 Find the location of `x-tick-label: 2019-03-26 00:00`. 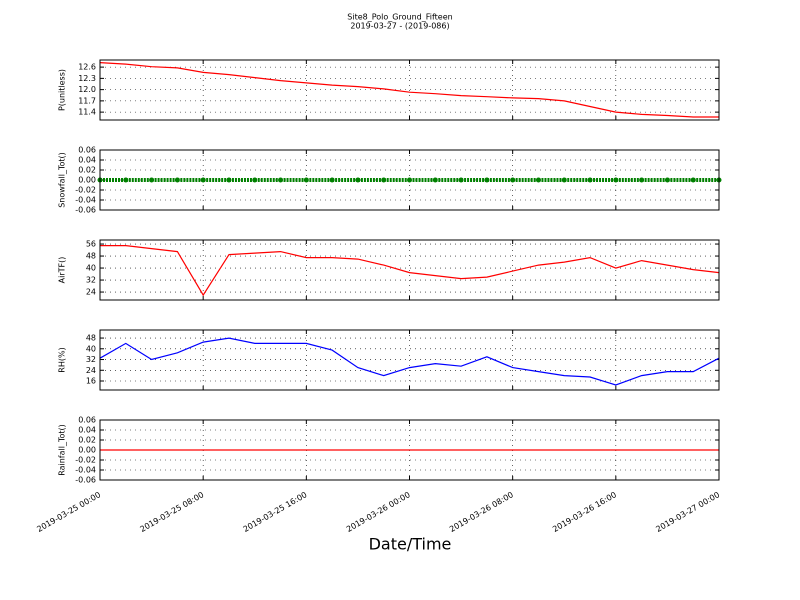

x-tick-label: 2019-03-26 00:00 is located at coordinates (378, 512).